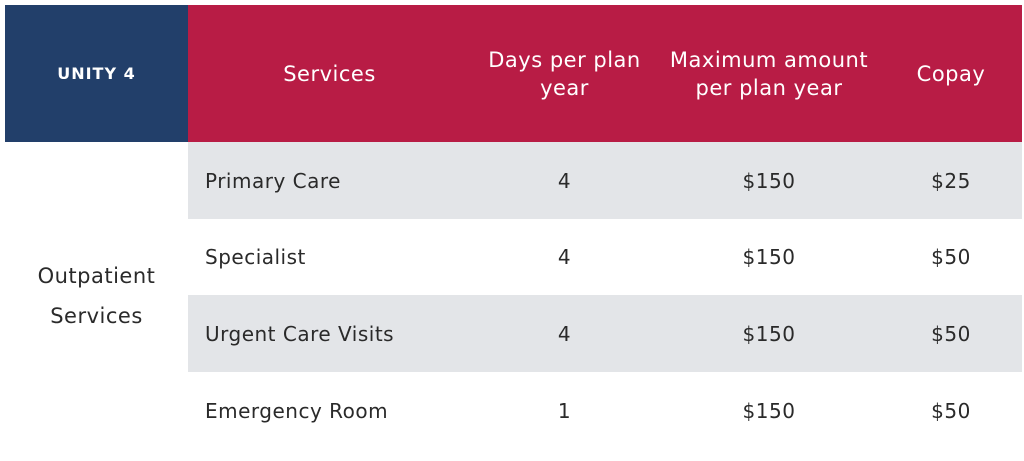 The image size is (1024, 461). I want to click on category-label: Outpatient Services, so click(96, 295).